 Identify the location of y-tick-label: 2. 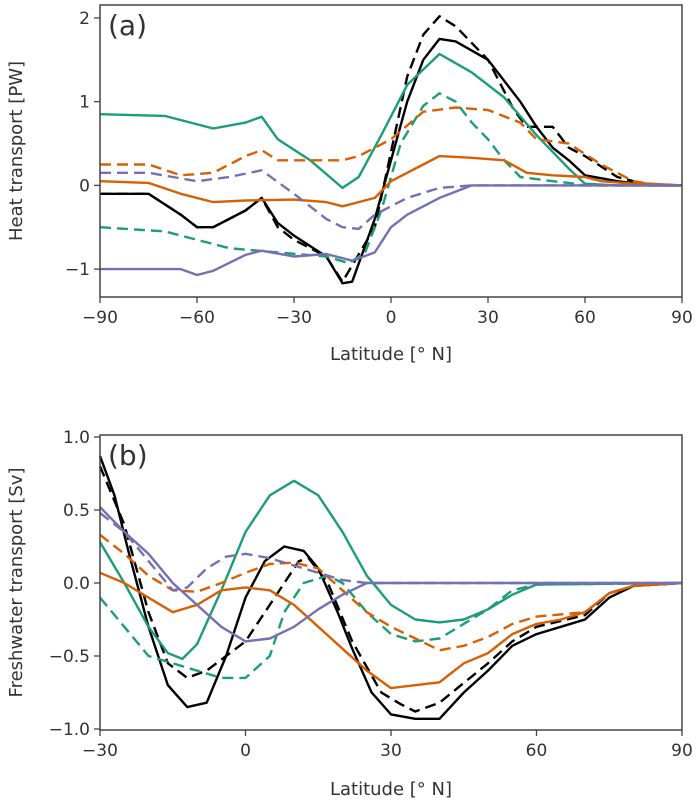
(84, 19).